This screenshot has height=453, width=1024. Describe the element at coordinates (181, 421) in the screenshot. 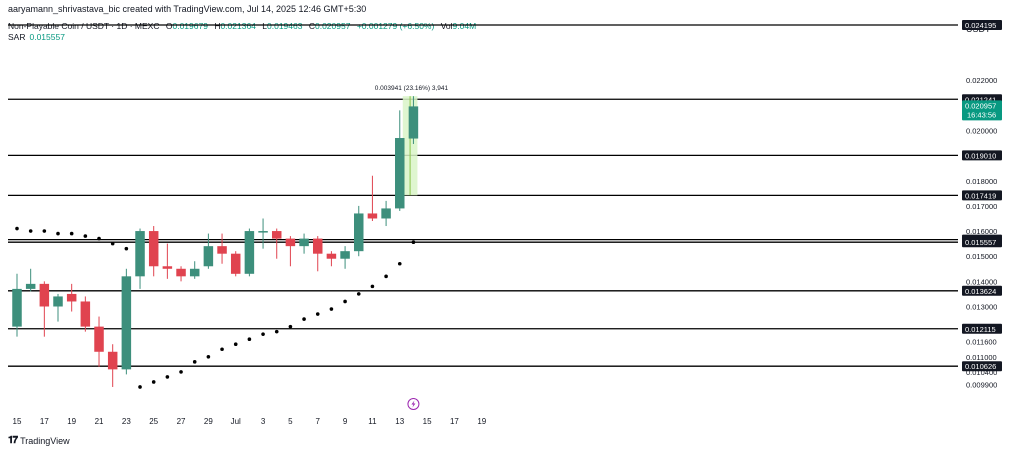

I see `time-axis-tick: 27` at that location.